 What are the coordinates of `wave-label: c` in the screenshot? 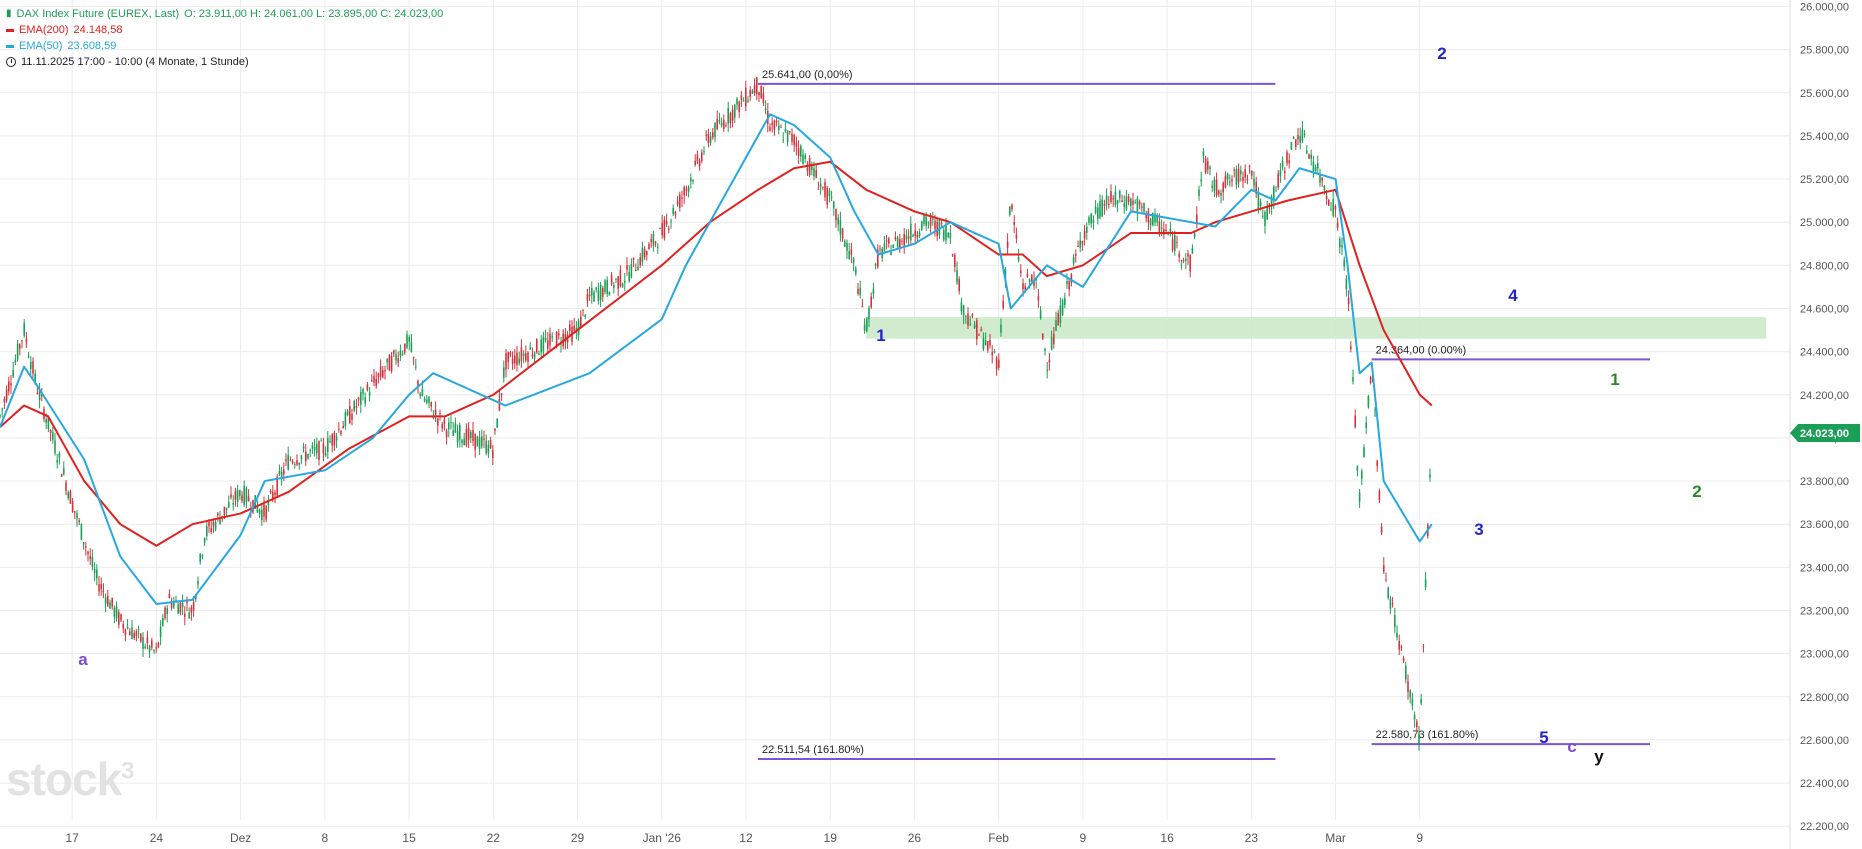 It's located at (1571, 746).